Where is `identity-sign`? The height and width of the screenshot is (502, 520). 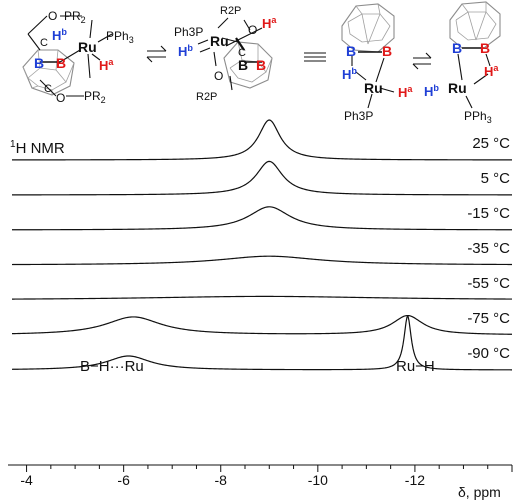
identity-sign is located at coordinates (315, 57).